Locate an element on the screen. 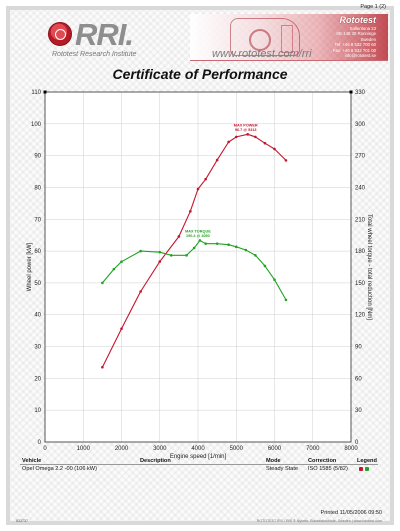  y-right-tick-label: 60 is located at coordinates (358, 379).